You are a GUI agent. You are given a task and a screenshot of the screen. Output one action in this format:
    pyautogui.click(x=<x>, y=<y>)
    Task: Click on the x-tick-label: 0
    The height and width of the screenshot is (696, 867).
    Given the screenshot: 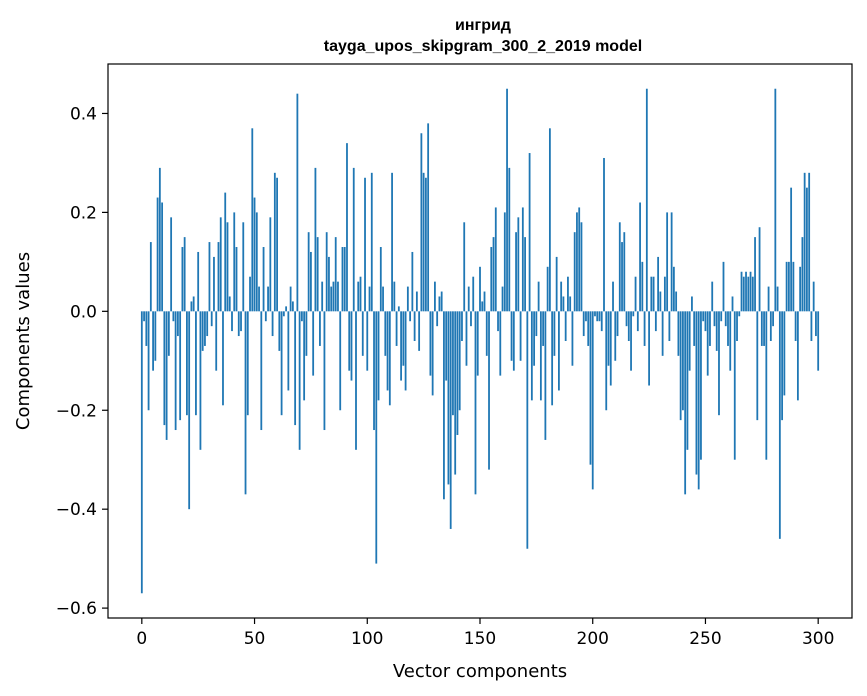 What is the action you would take?
    pyautogui.click(x=141, y=639)
    